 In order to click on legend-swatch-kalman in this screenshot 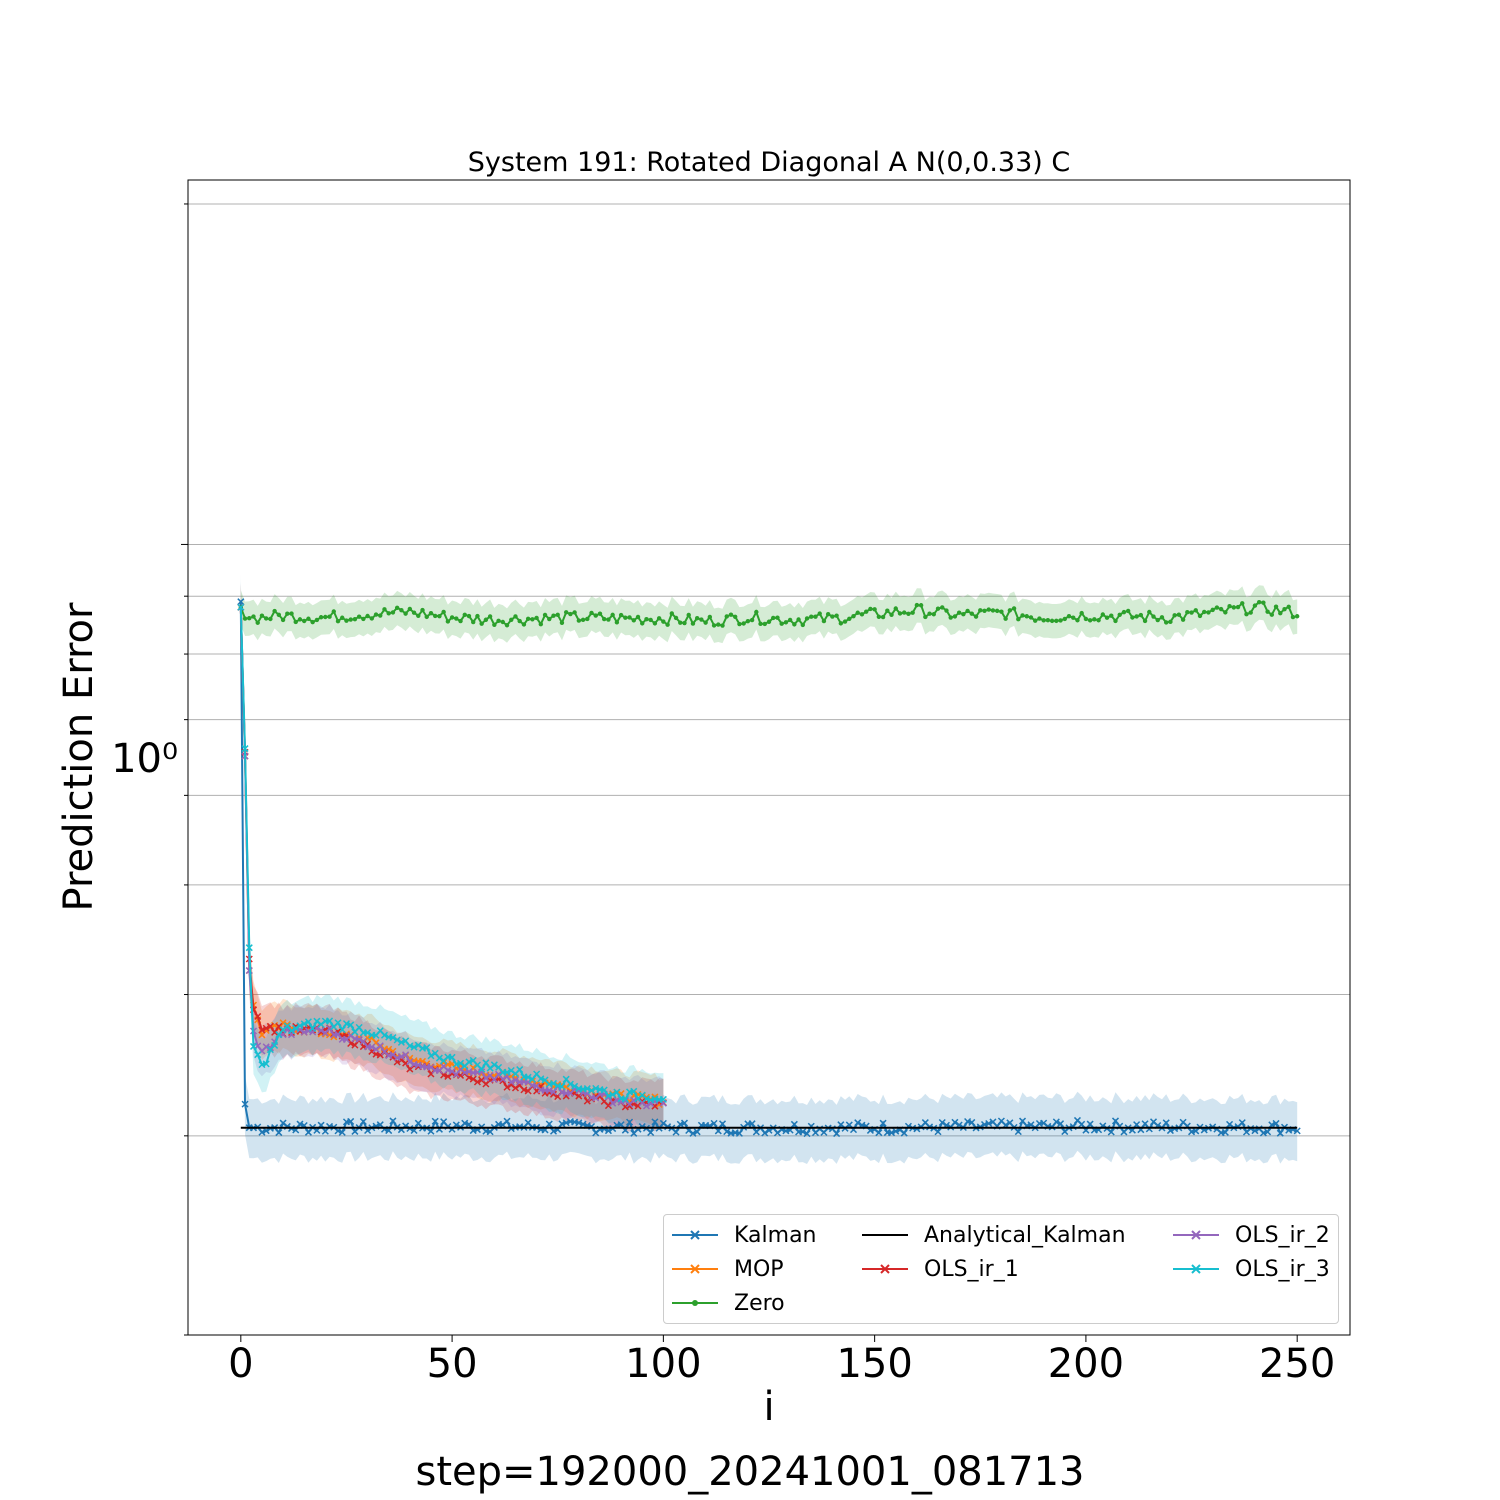, I will do `click(695, 1235)`.